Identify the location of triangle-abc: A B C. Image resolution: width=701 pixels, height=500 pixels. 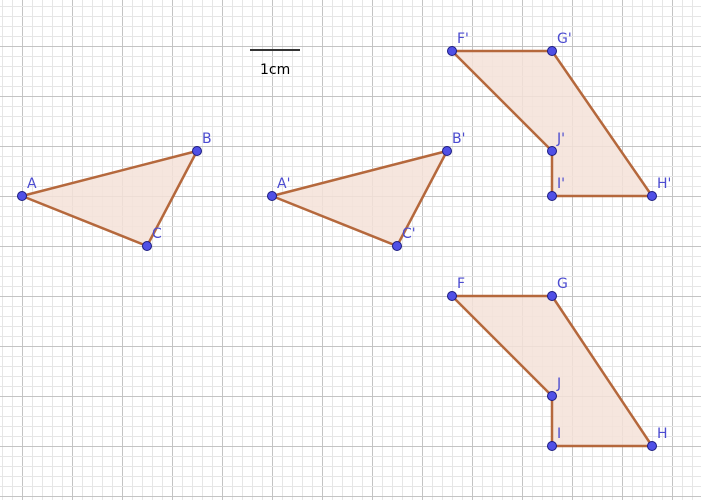
(114, 191).